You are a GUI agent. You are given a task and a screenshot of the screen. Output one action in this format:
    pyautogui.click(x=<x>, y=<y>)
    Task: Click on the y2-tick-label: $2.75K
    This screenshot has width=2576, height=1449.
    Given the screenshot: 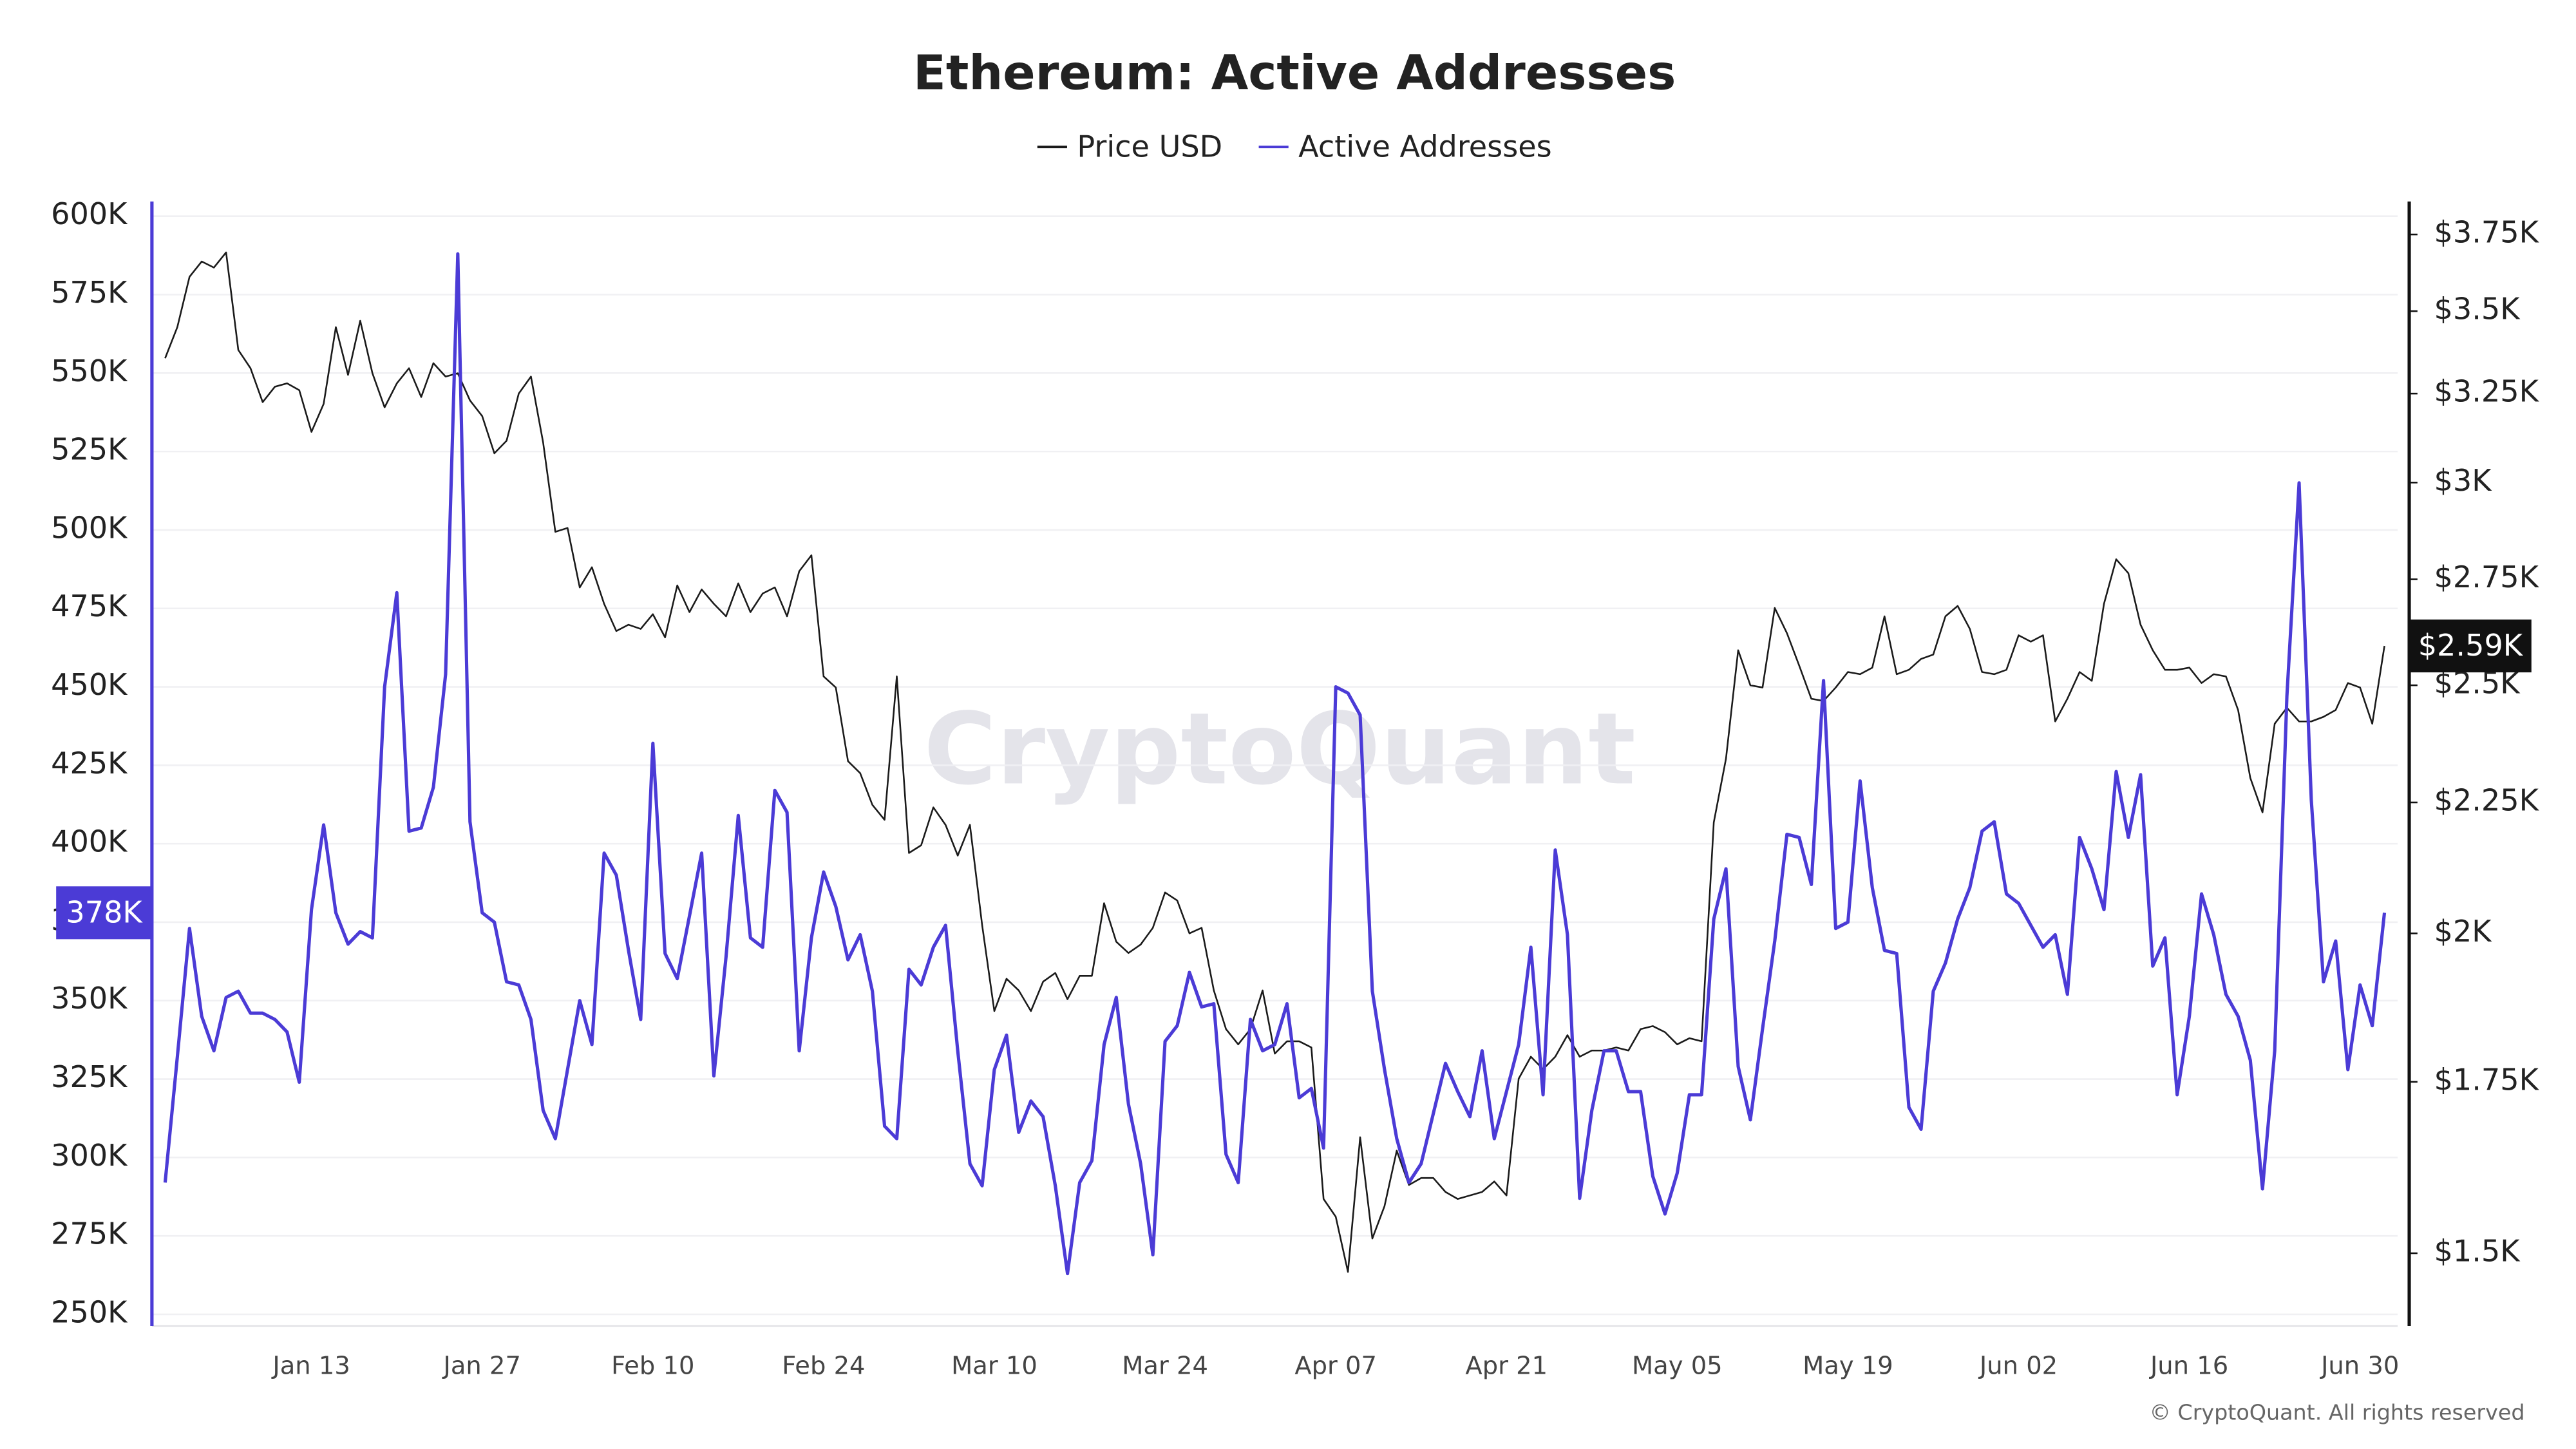 What is the action you would take?
    pyautogui.click(x=2487, y=577)
    